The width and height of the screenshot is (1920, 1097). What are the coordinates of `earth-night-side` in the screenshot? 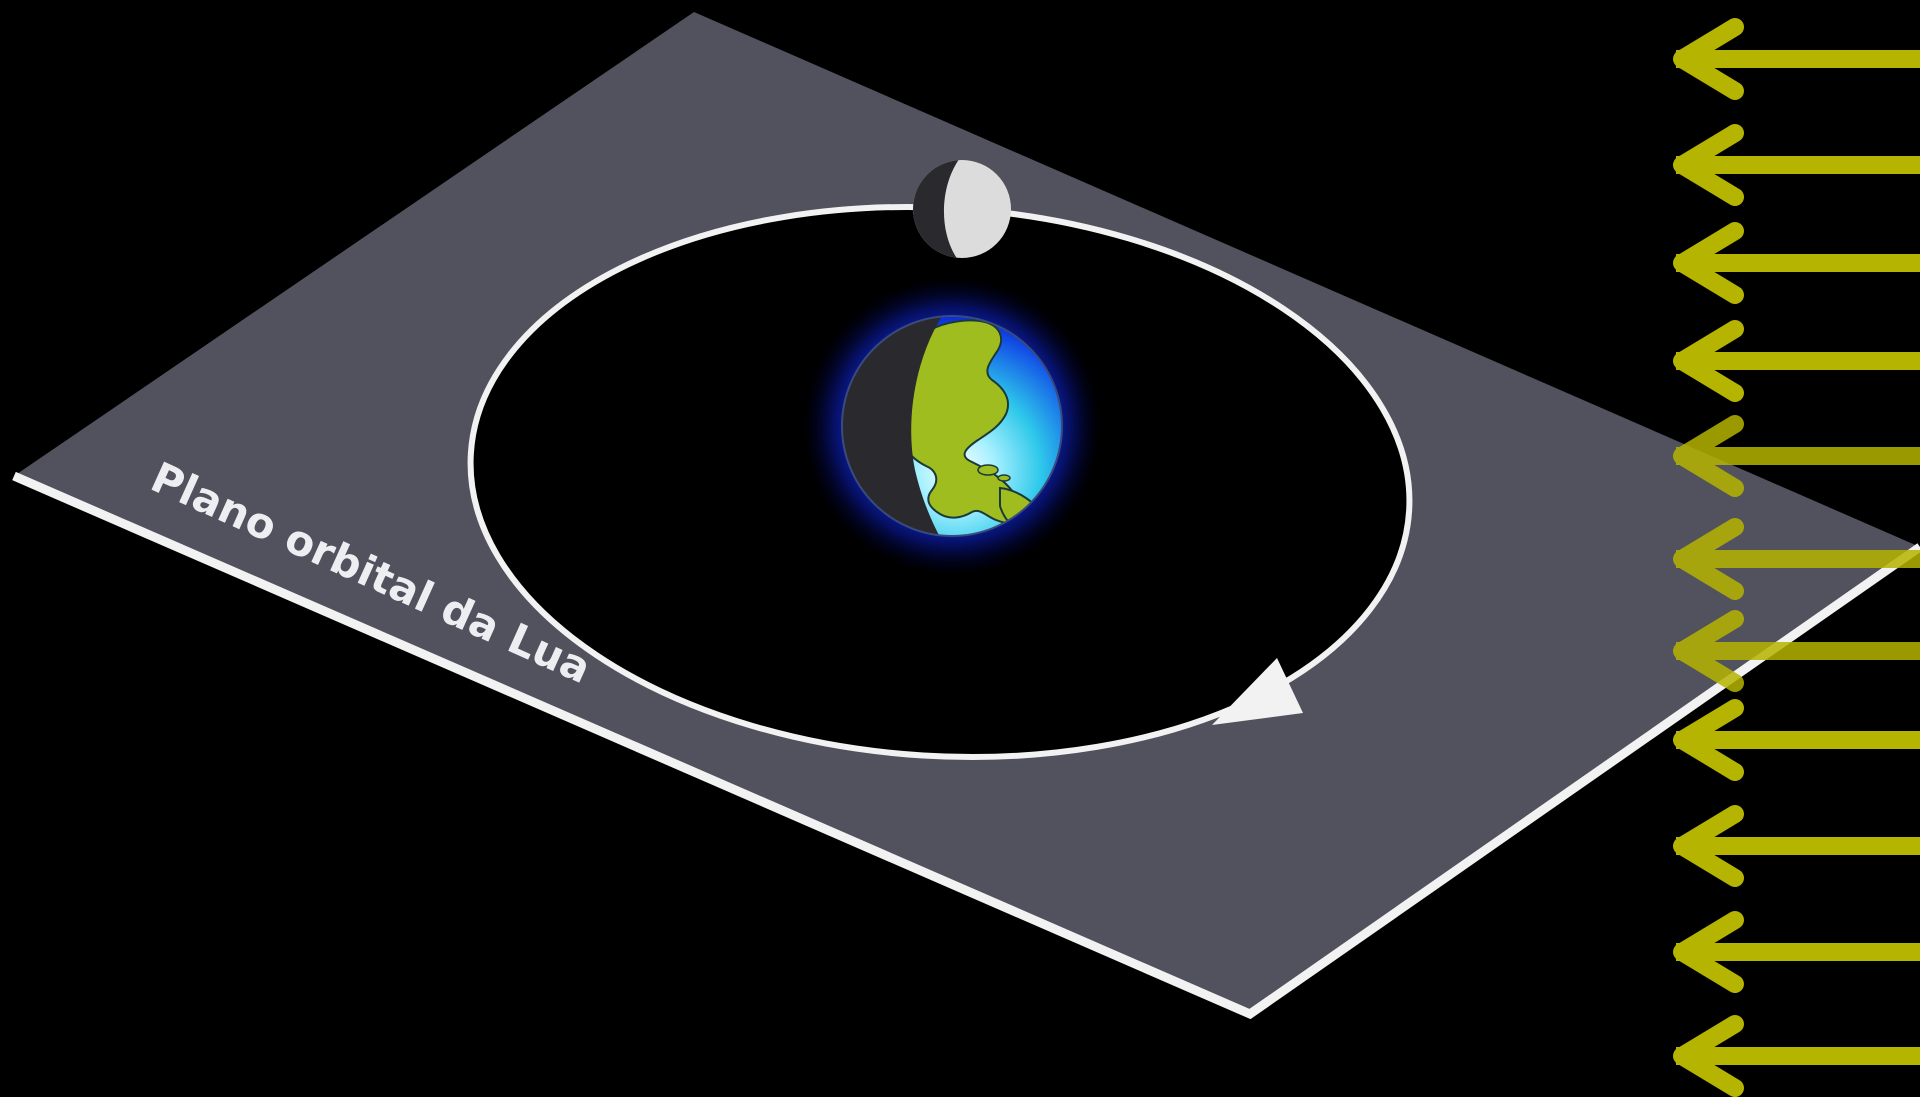 It's located at (892, 426).